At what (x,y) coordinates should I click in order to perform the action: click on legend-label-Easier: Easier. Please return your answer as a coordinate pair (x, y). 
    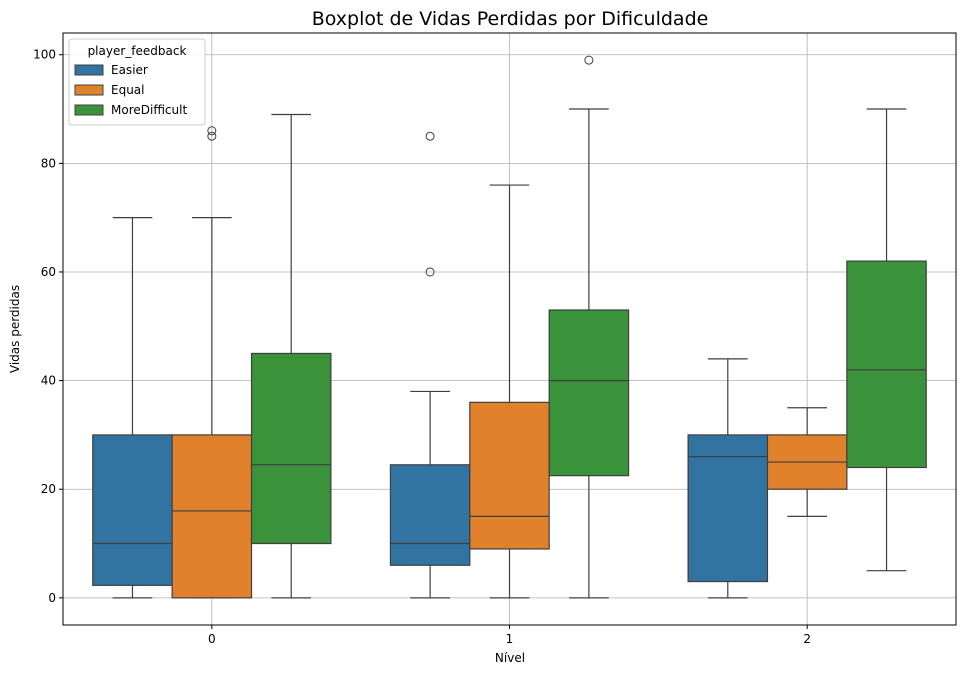
    Looking at the image, I should click on (129, 70).